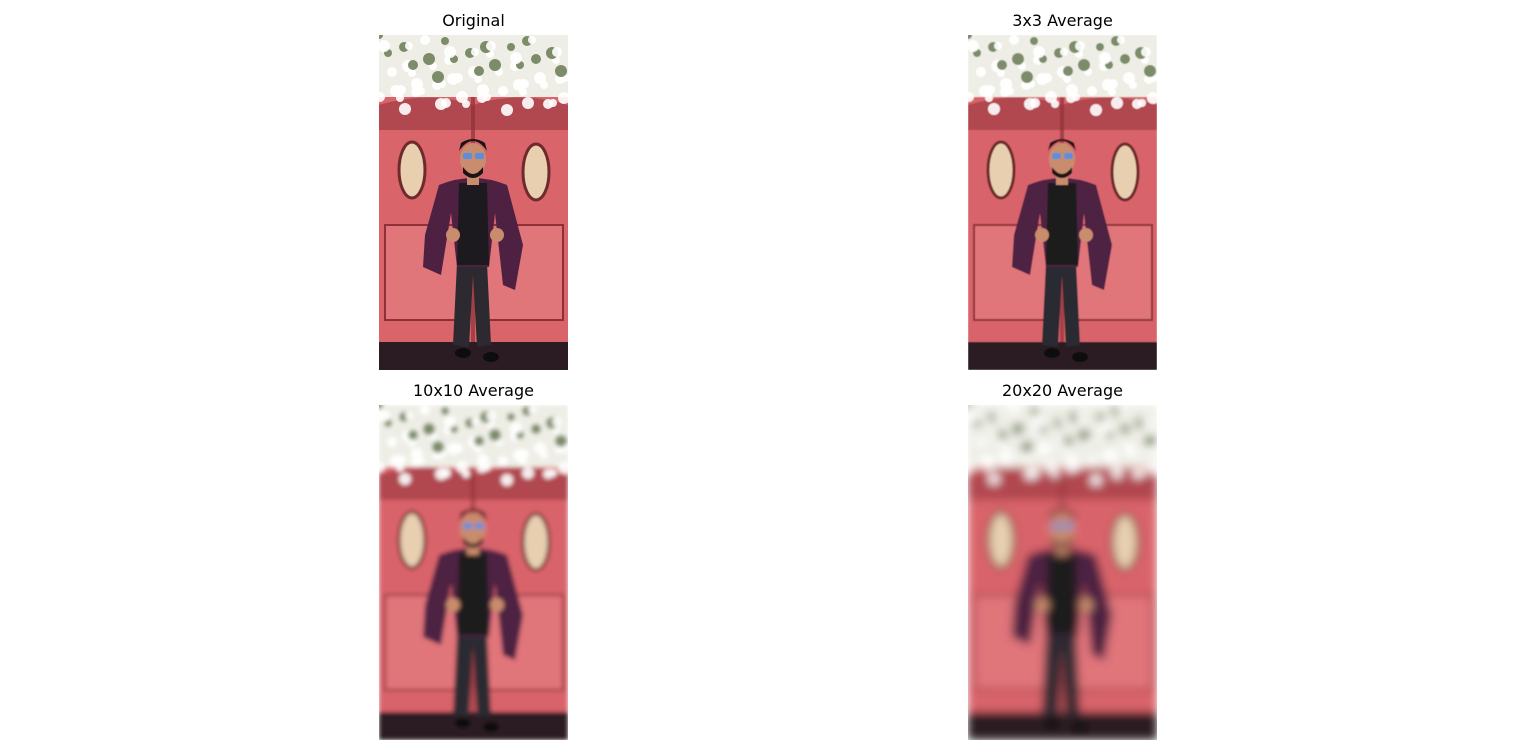 The width and height of the screenshot is (1536, 754). Describe the element at coordinates (1062, 20) in the screenshot. I see `panel-title: 3x3 Average` at that location.